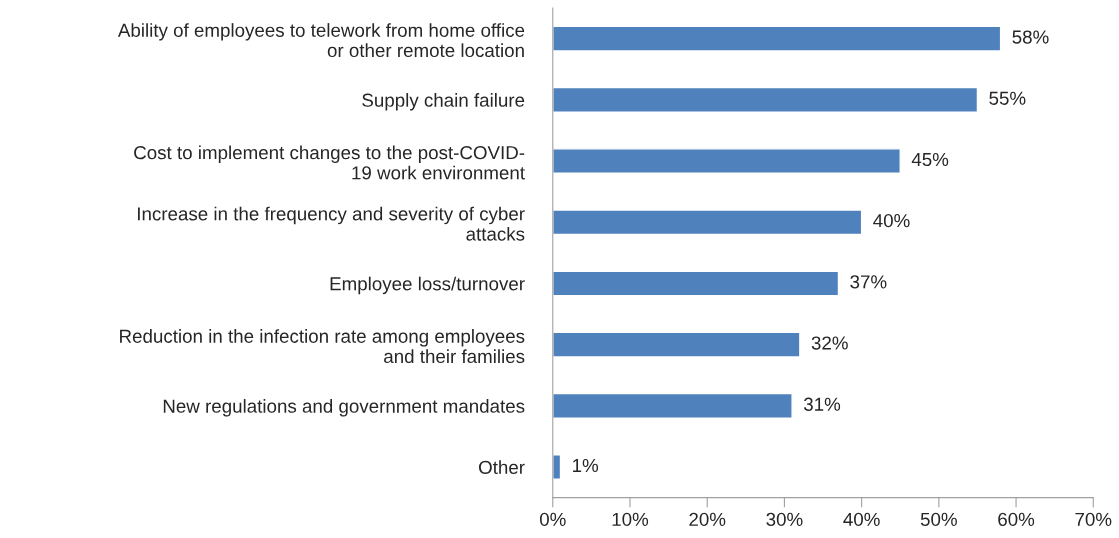 The image size is (1119, 538). What do you see at coordinates (784, 519) in the screenshot?
I see `x-tick-label: 30%` at bounding box center [784, 519].